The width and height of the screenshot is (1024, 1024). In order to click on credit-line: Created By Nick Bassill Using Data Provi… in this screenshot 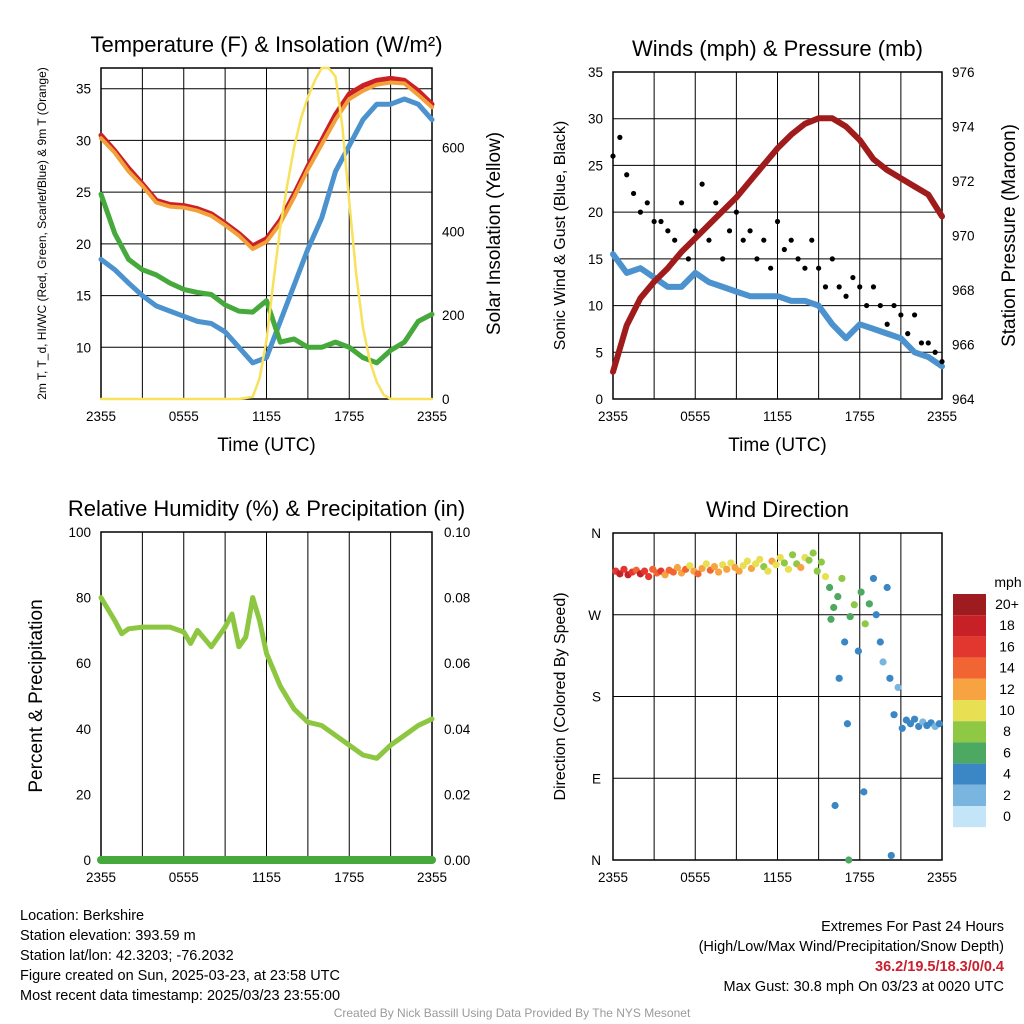, I will do `click(512, 1013)`.